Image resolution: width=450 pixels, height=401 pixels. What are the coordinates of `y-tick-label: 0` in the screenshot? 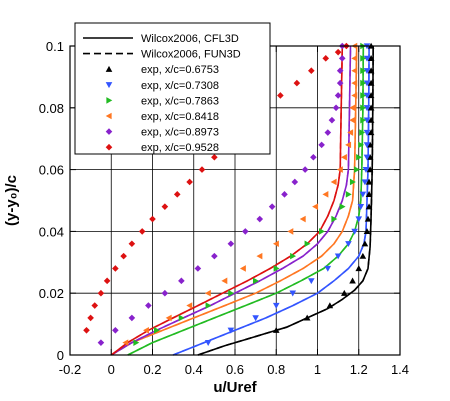 It's located at (60, 355).